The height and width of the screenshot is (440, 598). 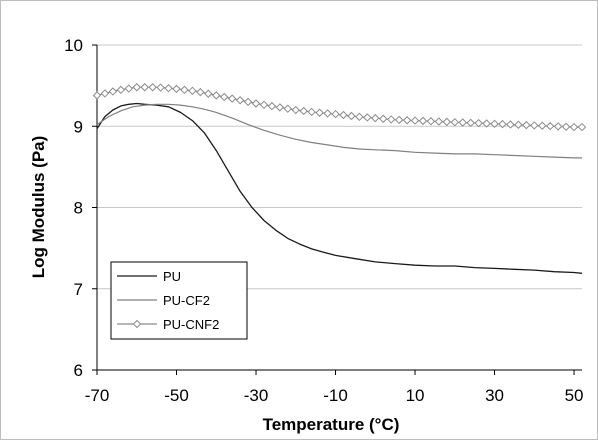 What do you see at coordinates (176, 395) in the screenshot?
I see `x-tick-label: -50` at bounding box center [176, 395].